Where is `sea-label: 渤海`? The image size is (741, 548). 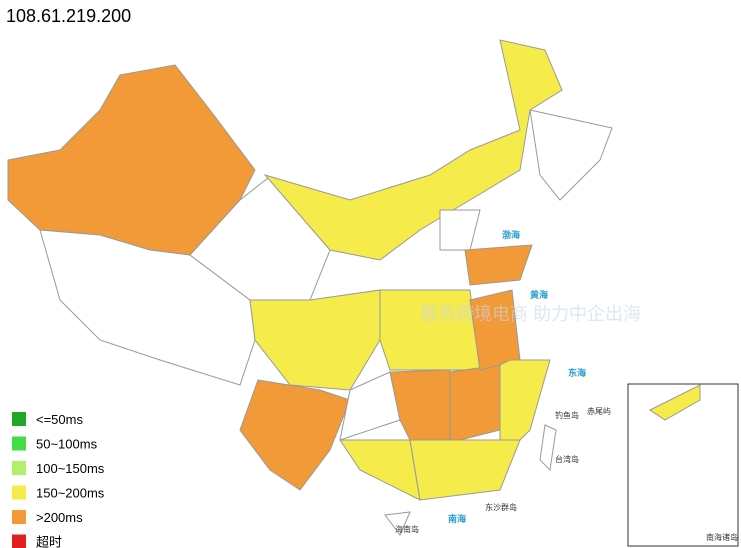 sea-label: 渤海 is located at coordinates (511, 234).